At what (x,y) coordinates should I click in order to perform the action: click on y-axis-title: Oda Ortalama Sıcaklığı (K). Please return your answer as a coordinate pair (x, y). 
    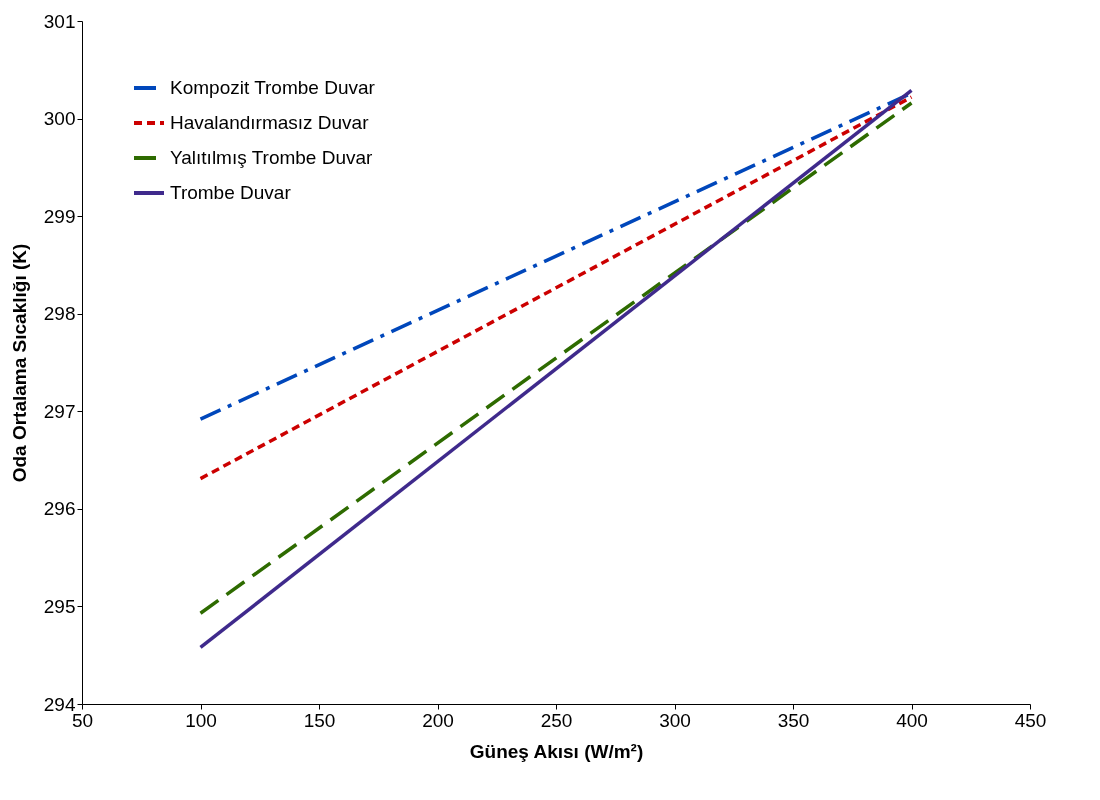
    Looking at the image, I should click on (19, 363).